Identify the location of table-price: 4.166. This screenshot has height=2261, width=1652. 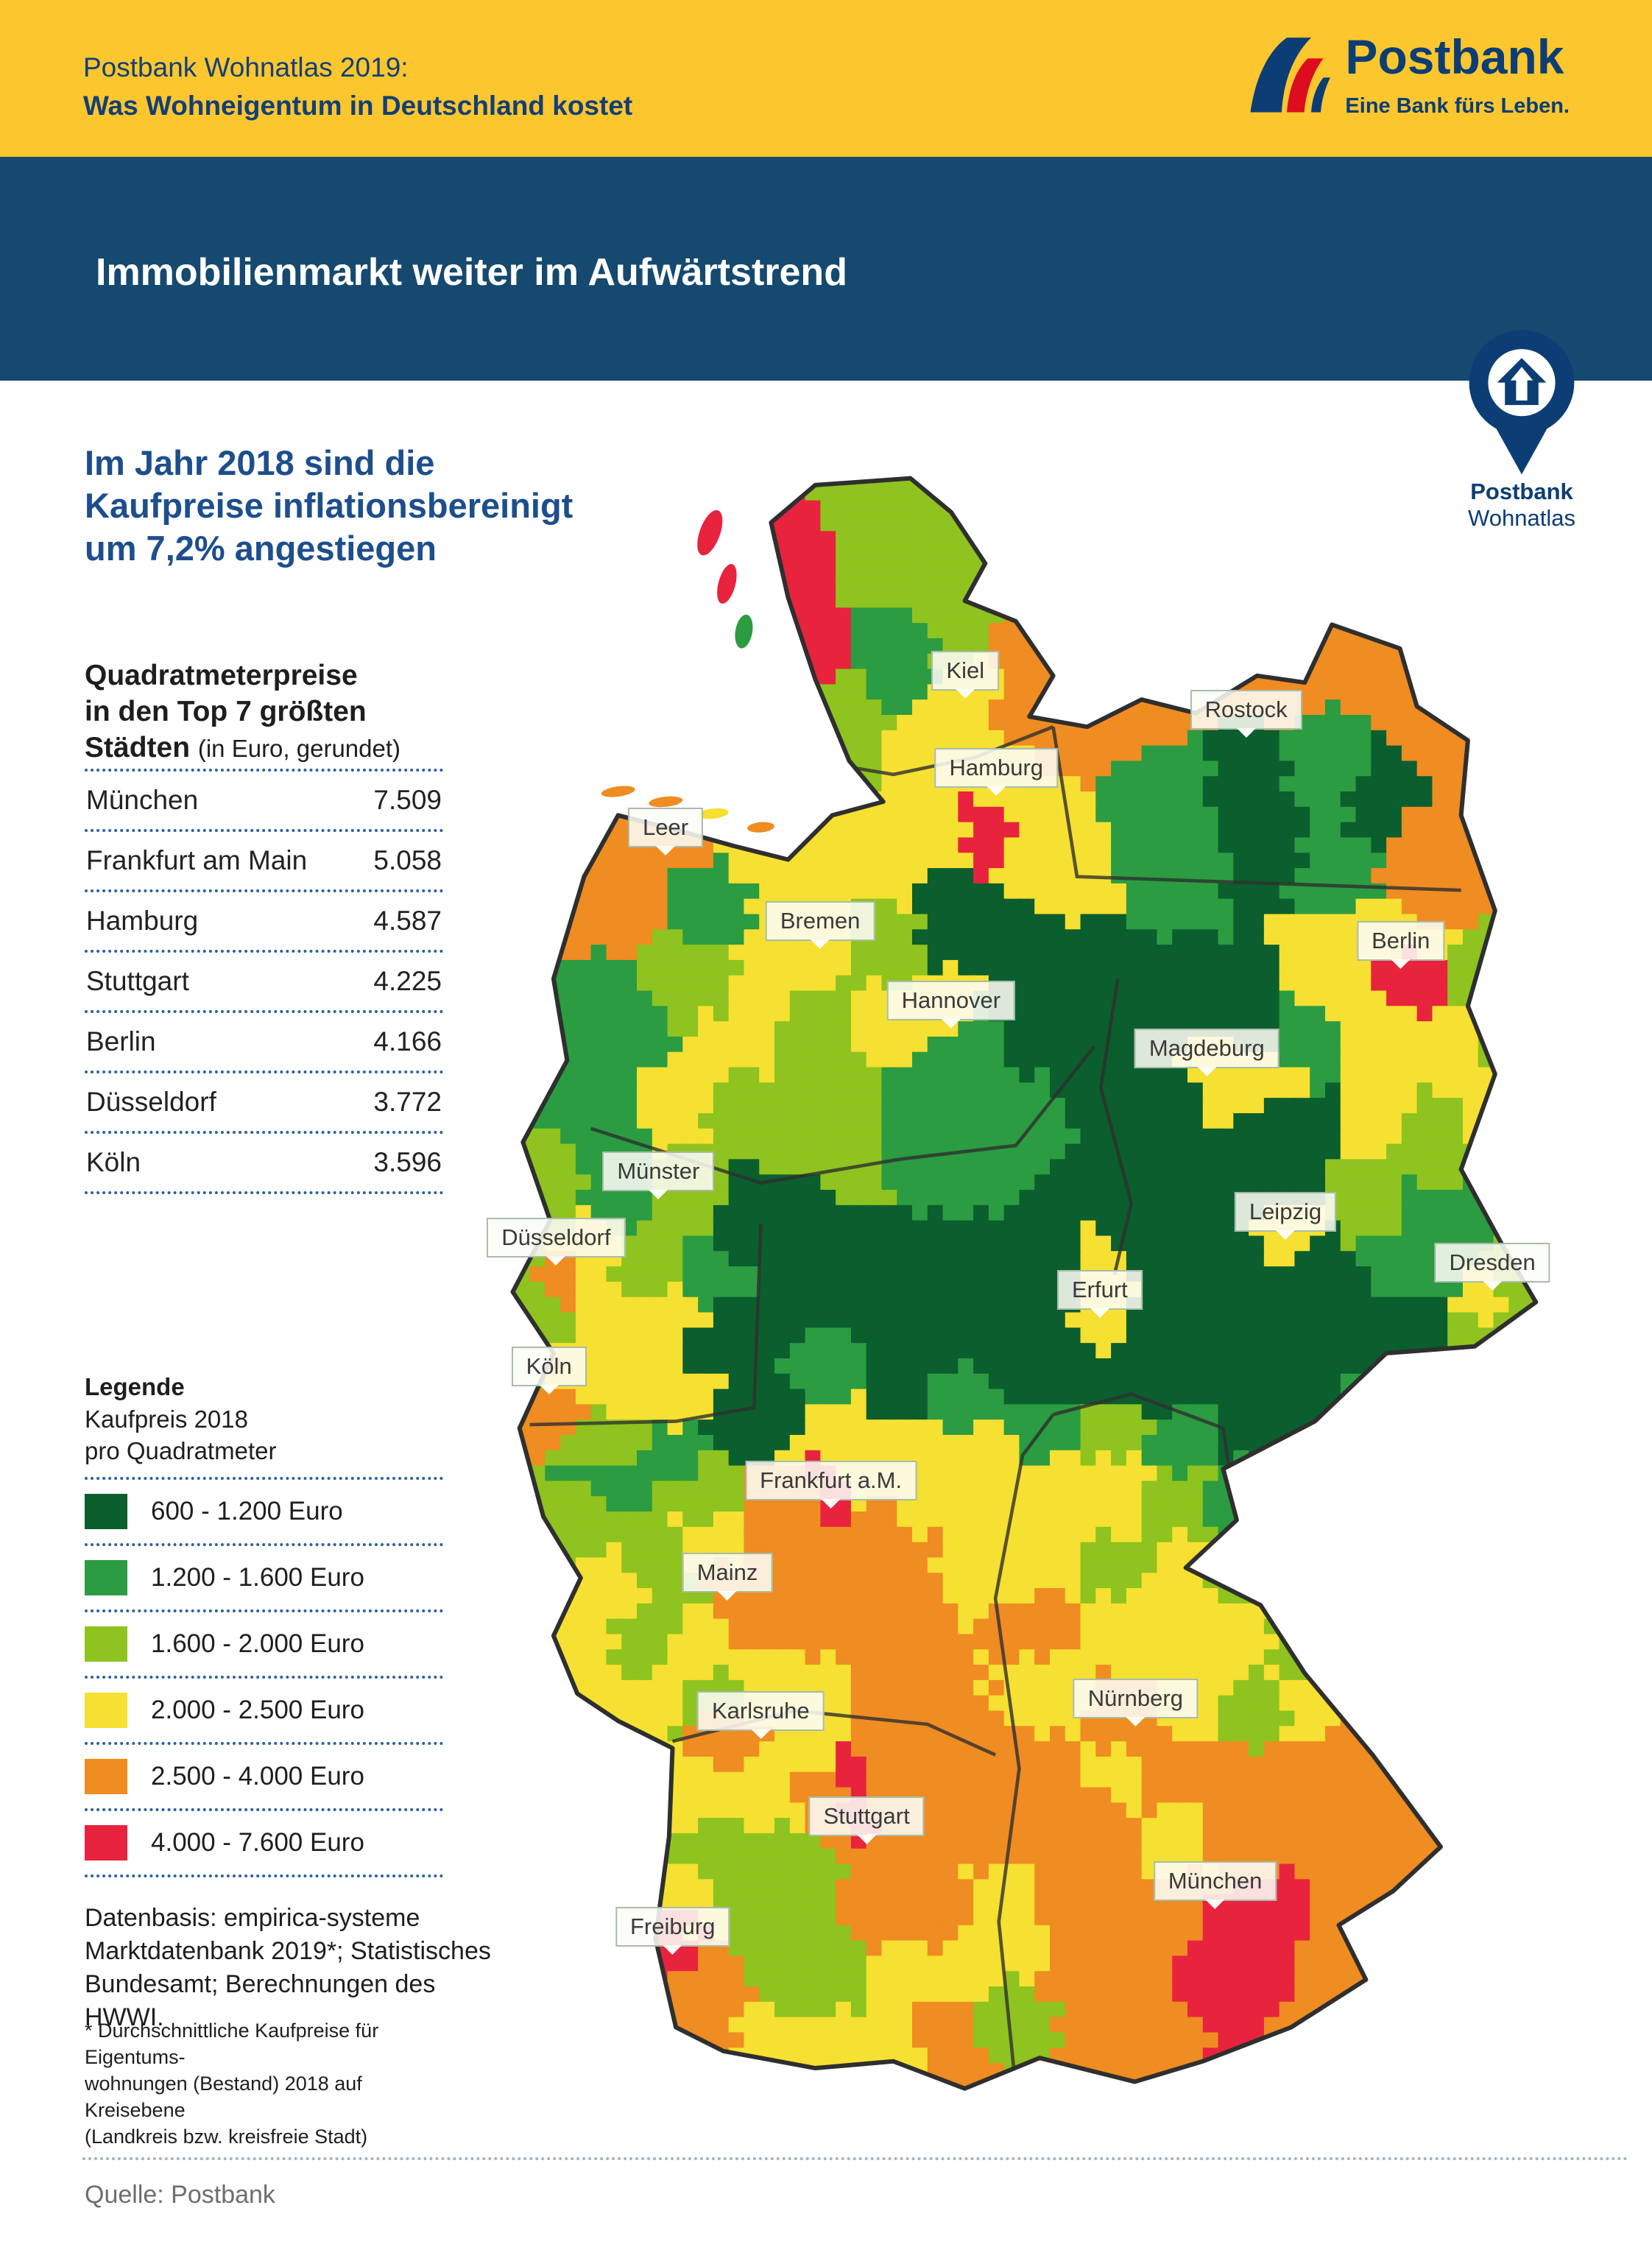
(407, 1041).